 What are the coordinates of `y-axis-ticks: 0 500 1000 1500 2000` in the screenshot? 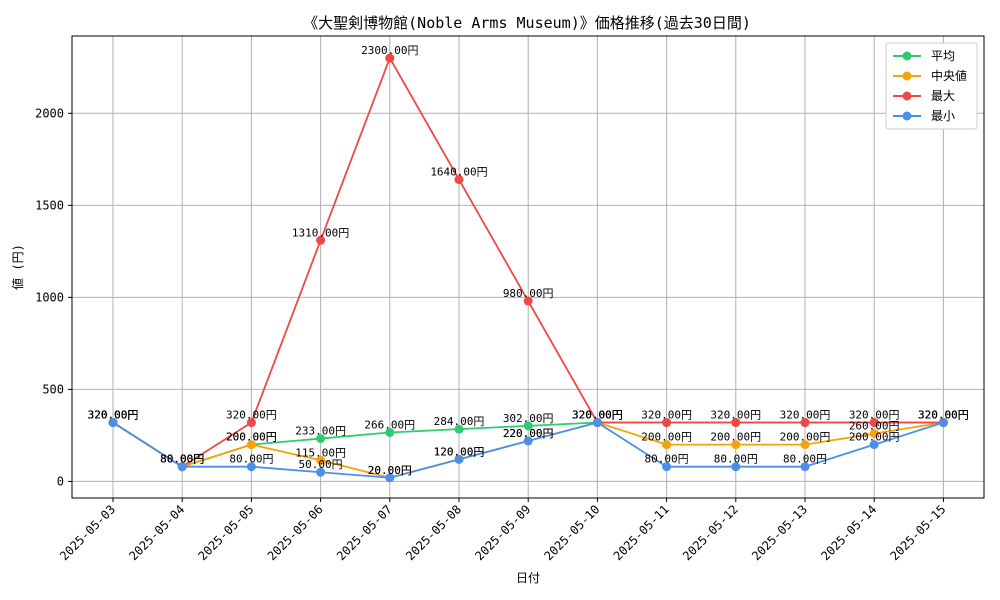 It's located at (53, 297).